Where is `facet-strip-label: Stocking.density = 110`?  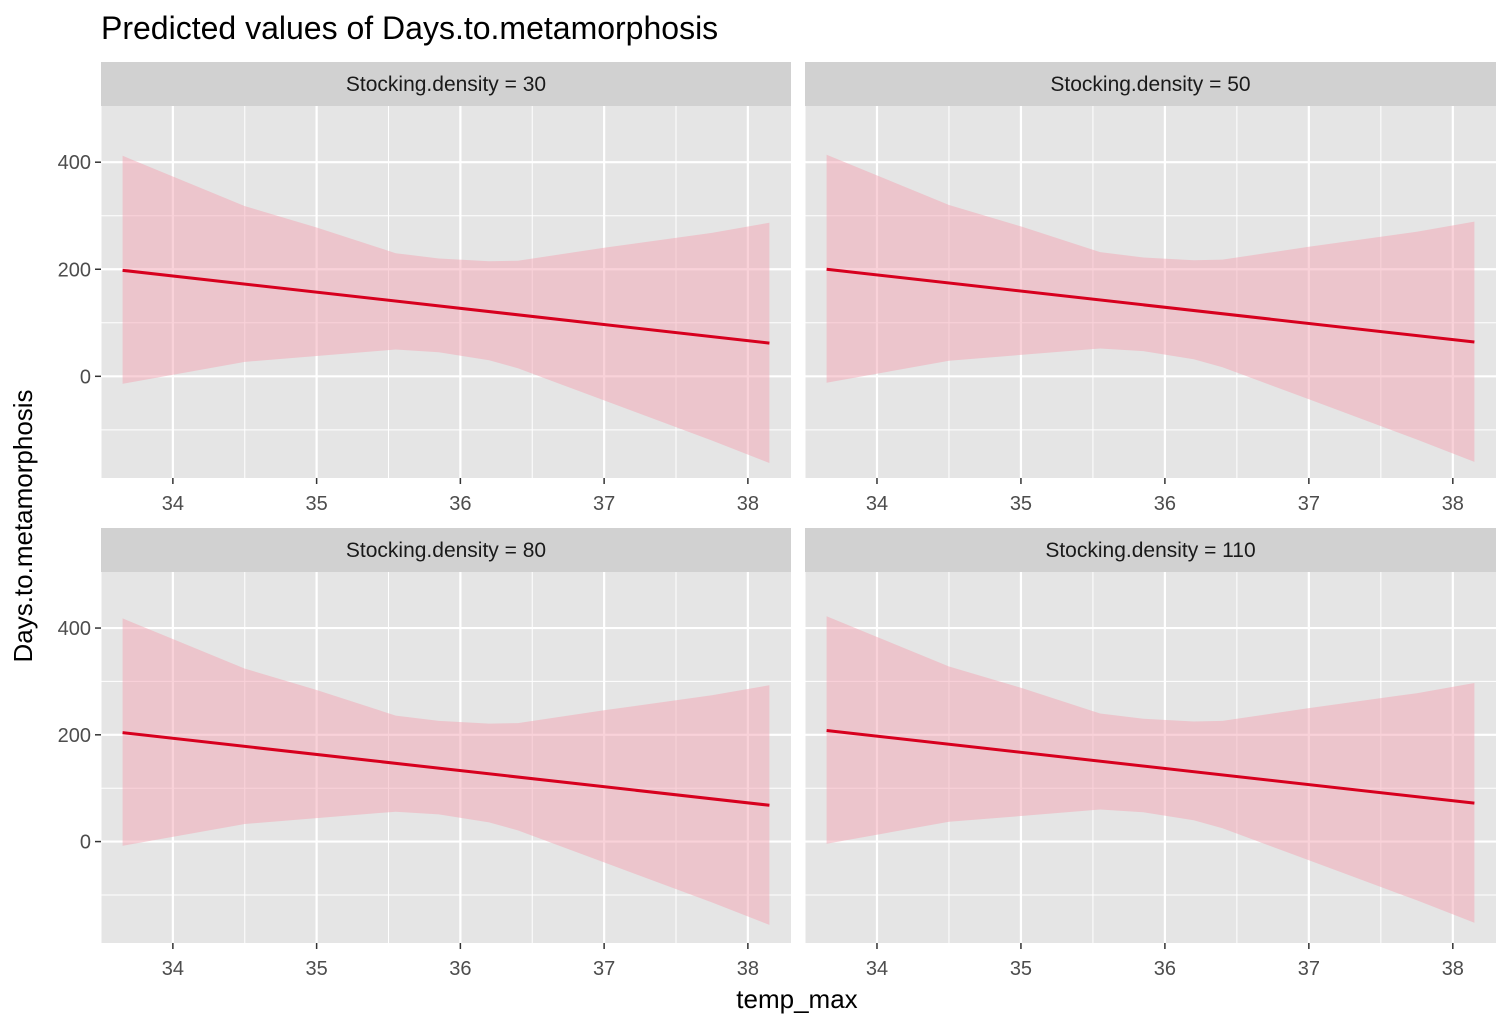 facet-strip-label: Stocking.density = 110 is located at coordinates (1150, 550).